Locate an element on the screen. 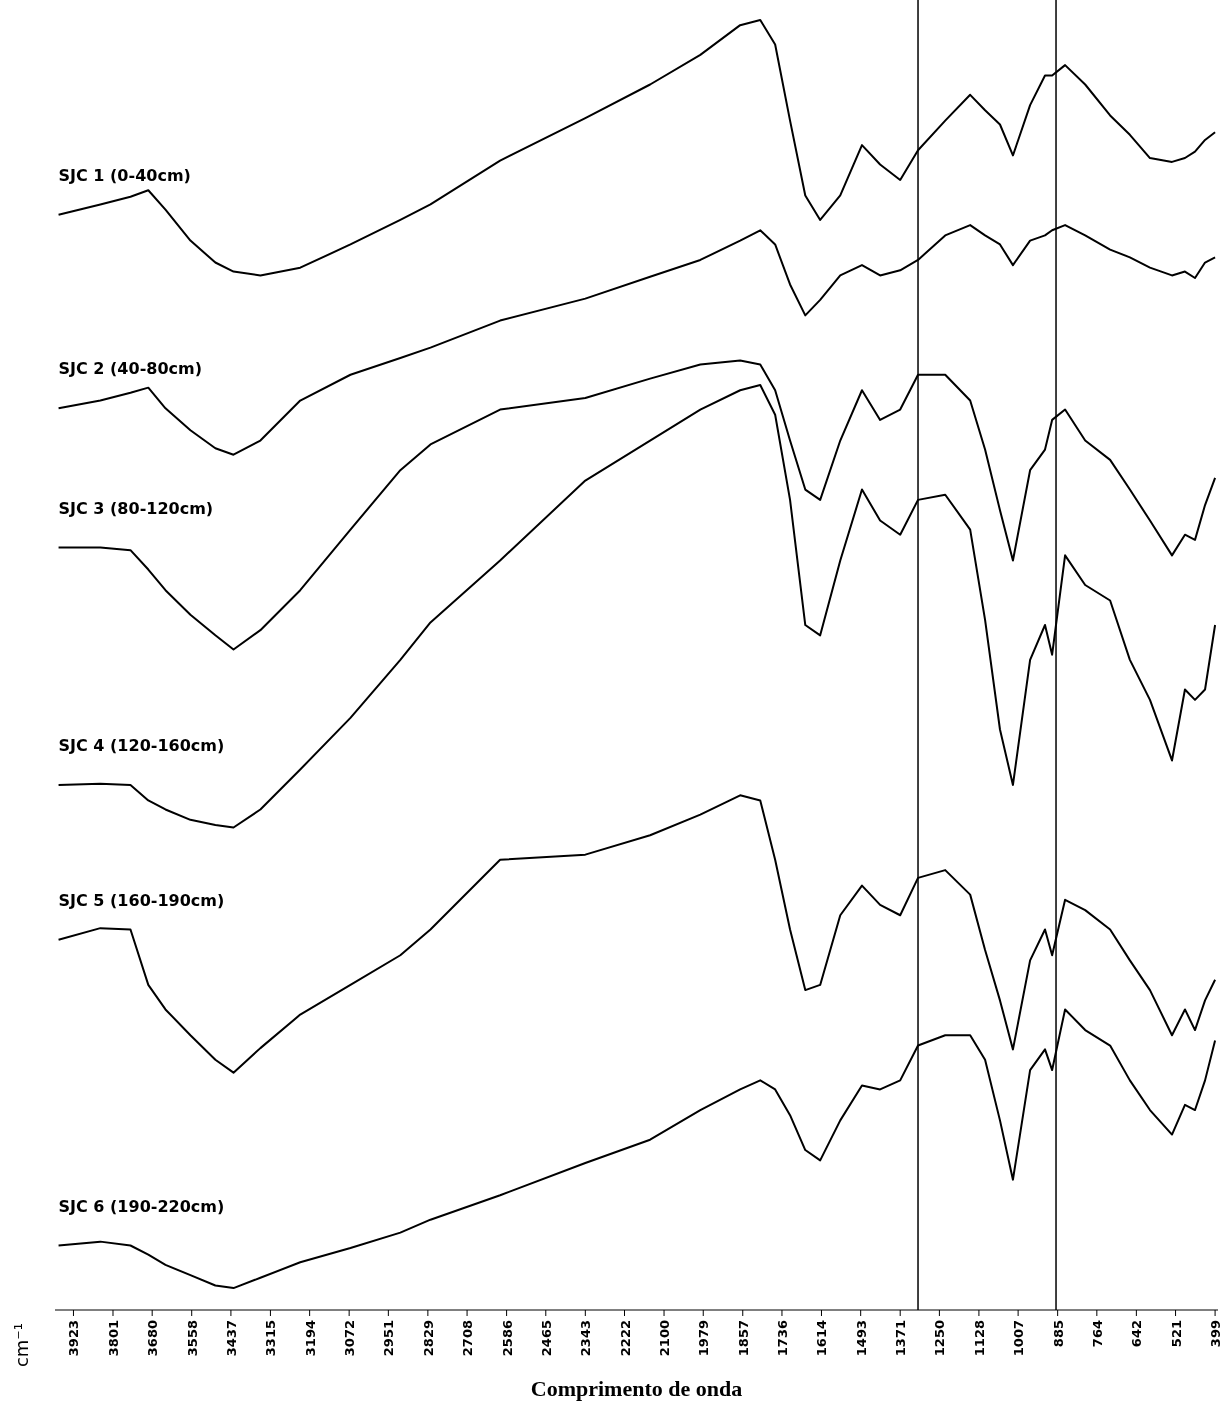 The width and height of the screenshot is (1231, 1407). x-tick-label: 764 is located at coordinates (1097, 1334).